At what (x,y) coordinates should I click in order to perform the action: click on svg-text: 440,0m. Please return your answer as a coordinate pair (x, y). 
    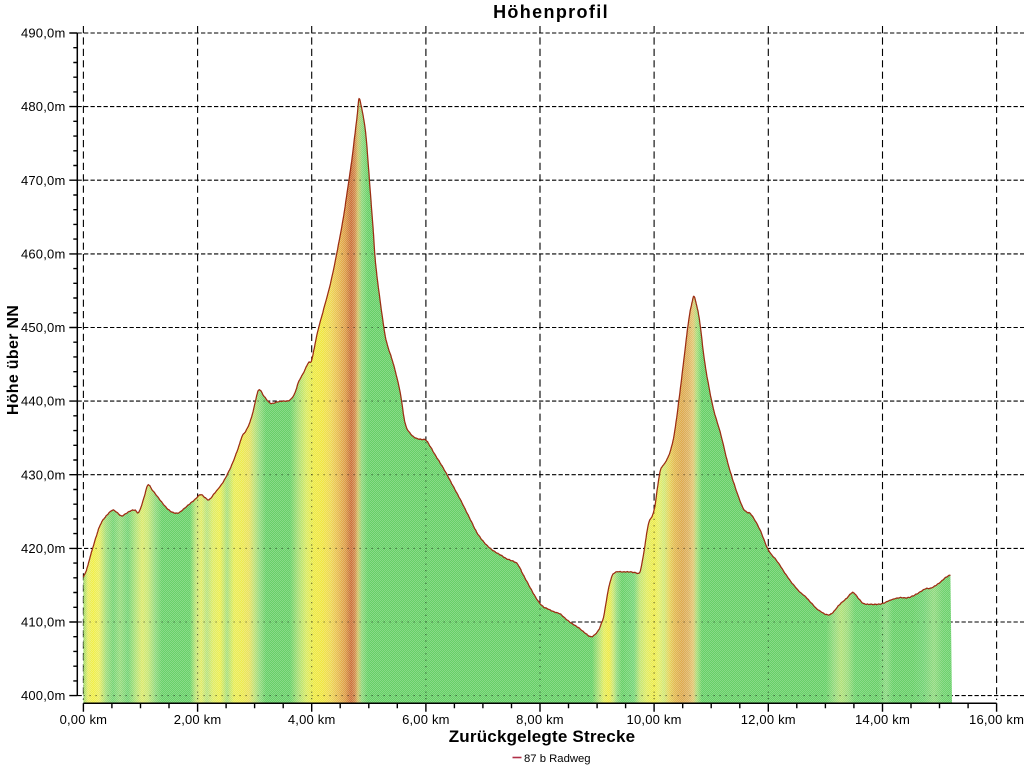
    Looking at the image, I should click on (43, 401).